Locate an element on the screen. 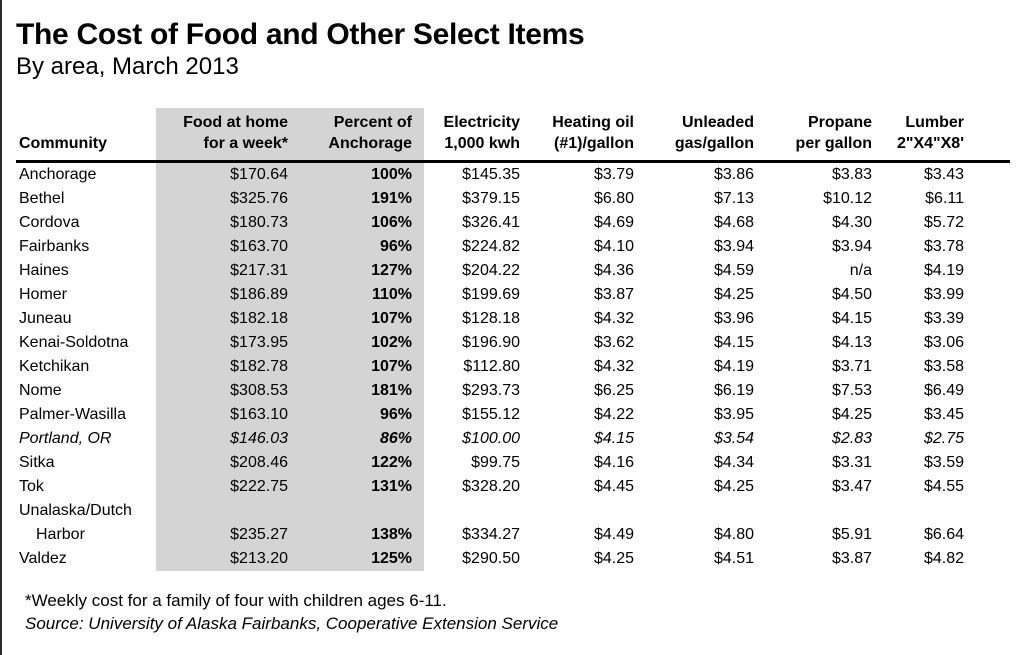 This screenshot has height=655, width=1024. cell-lumber: $3.99 is located at coordinates (943, 295).